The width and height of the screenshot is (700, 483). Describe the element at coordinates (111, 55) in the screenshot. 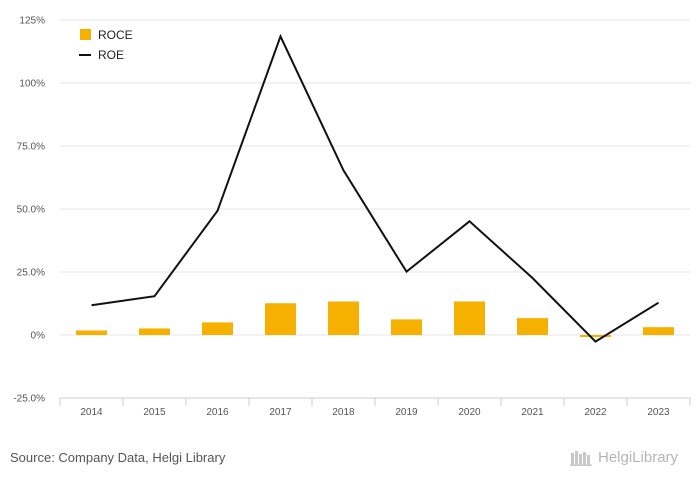

I see `legend-label-roe: ROE` at that location.